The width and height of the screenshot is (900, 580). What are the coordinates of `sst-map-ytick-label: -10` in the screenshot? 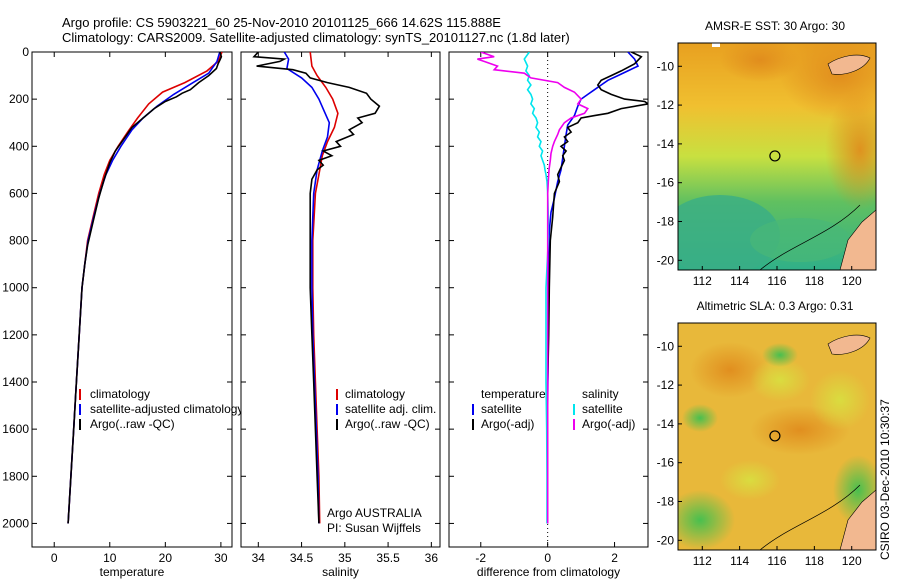 It's located at (666, 66).